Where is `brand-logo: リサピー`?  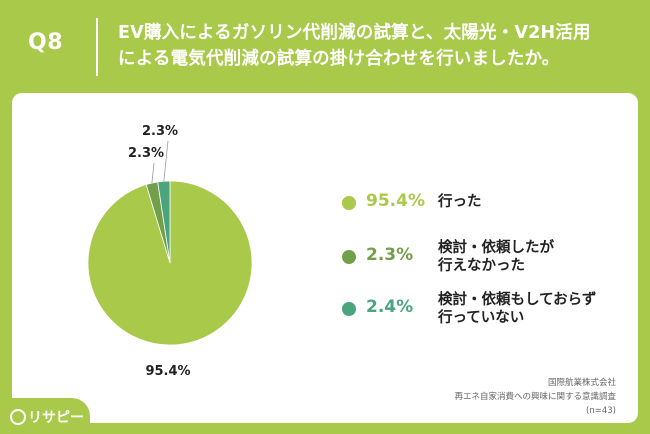 brand-logo: リサピー is located at coordinates (45, 416).